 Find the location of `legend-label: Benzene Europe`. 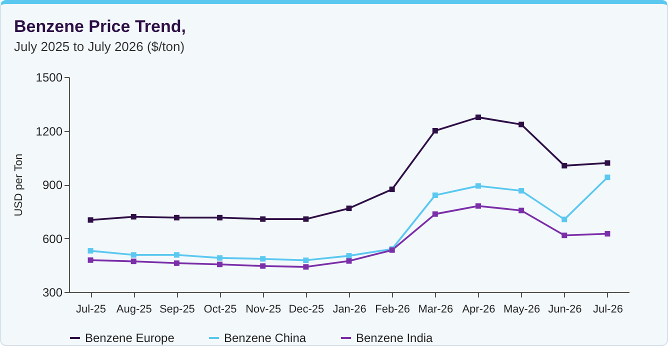

legend-label: Benzene Europe is located at coordinates (130, 338).